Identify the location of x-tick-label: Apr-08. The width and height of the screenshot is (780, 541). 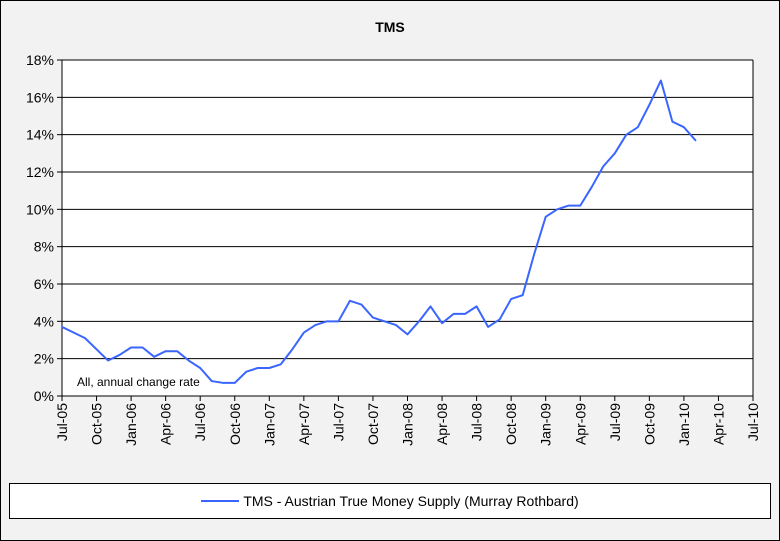
(442, 424).